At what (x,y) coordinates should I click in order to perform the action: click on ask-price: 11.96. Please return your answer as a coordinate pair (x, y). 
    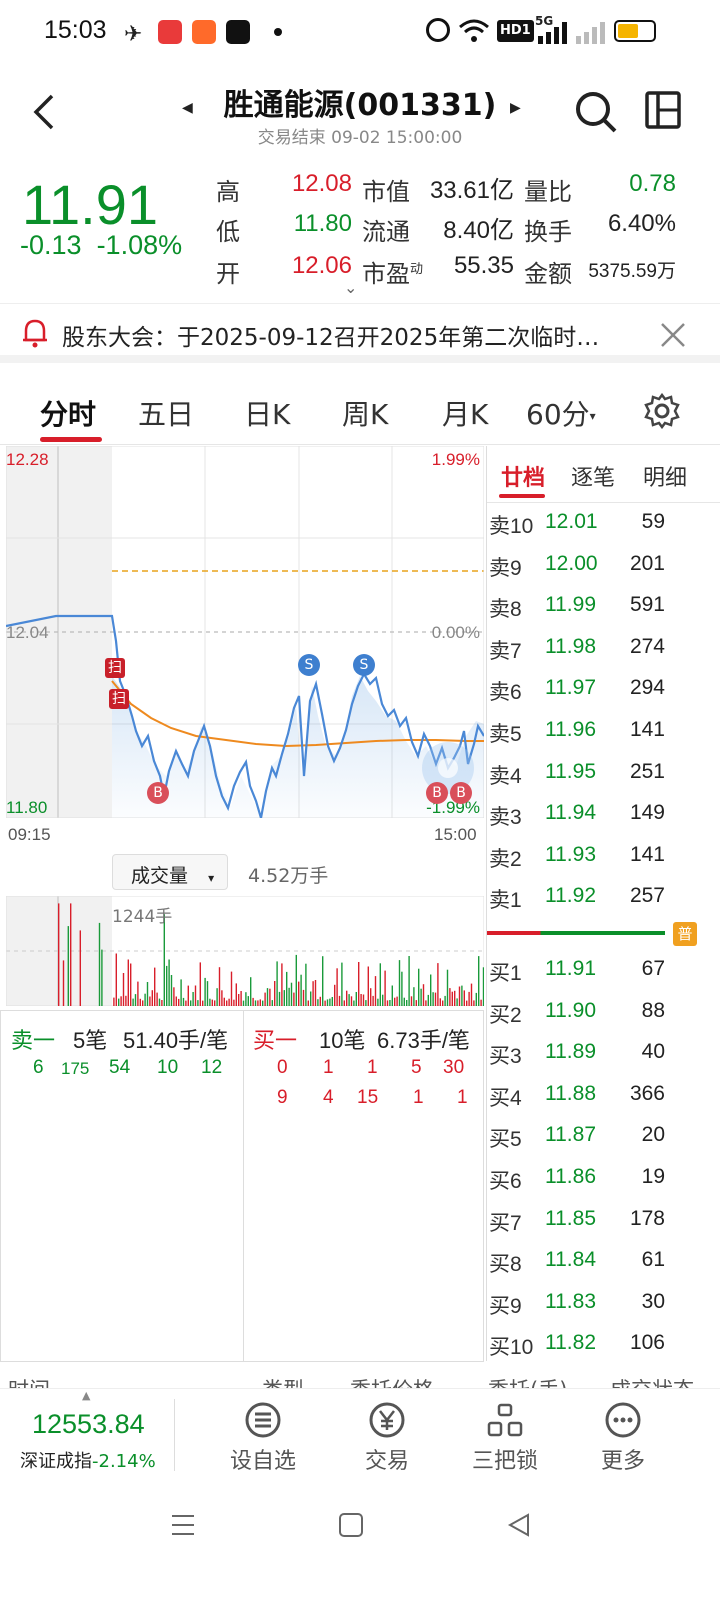
    Looking at the image, I should click on (570, 729).